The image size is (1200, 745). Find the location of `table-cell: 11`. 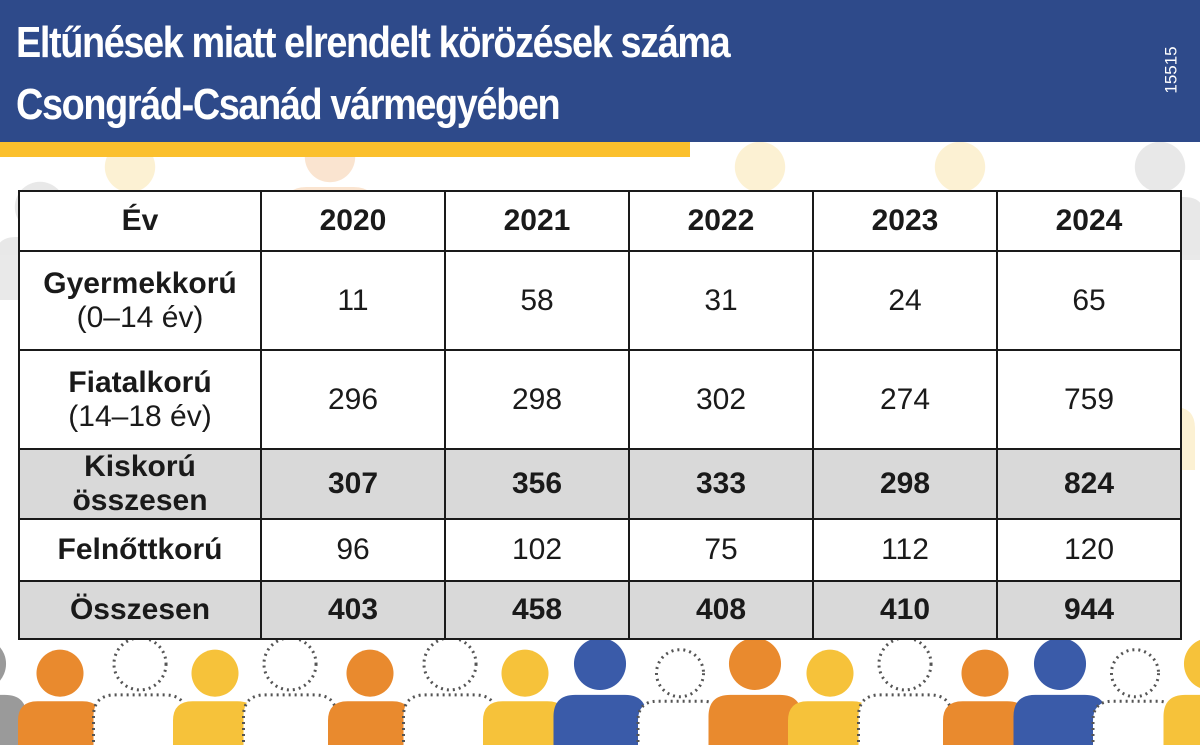

table-cell: 11 is located at coordinates (353, 300).